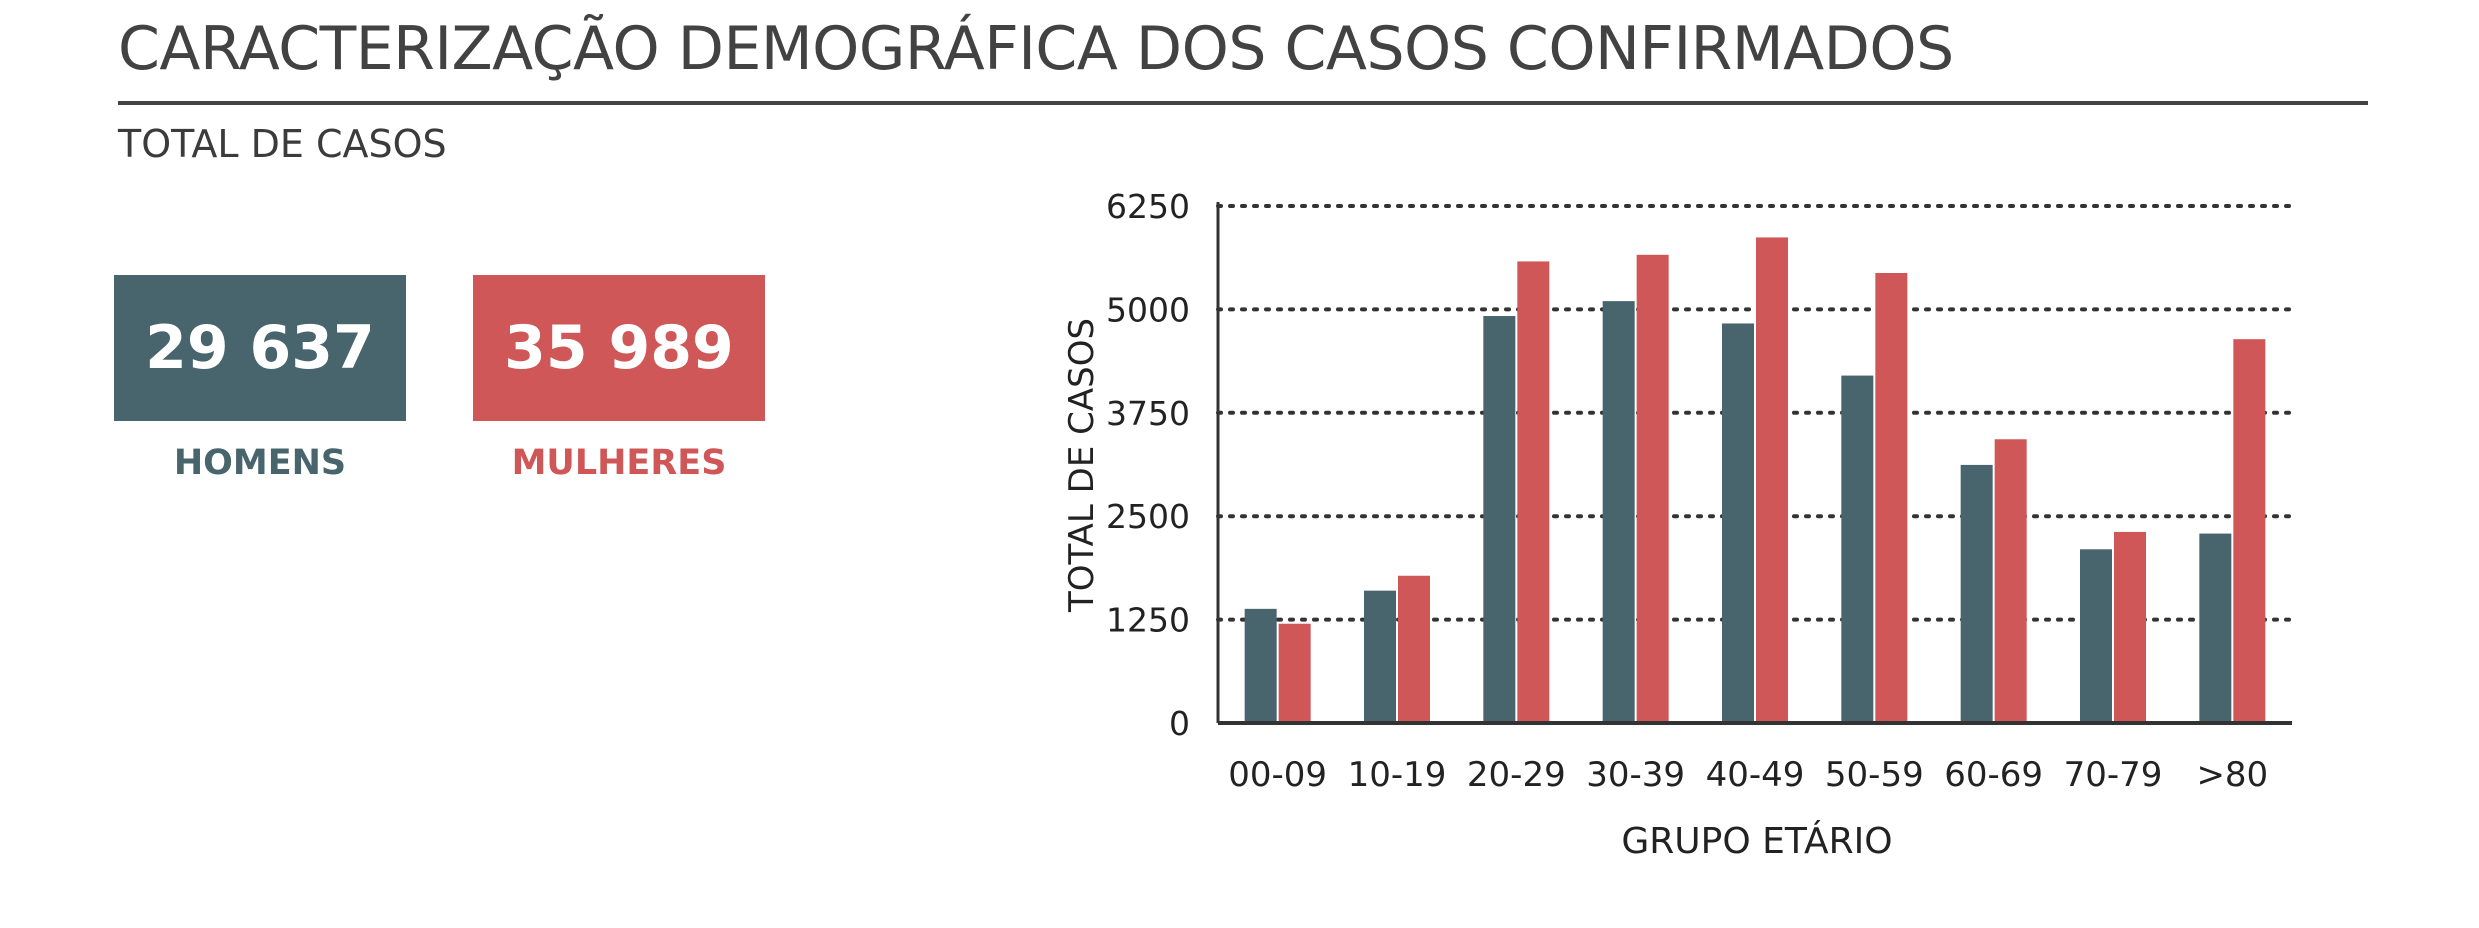  What do you see at coordinates (2113, 775) in the screenshot?
I see `x-tick-label: 70-79` at bounding box center [2113, 775].